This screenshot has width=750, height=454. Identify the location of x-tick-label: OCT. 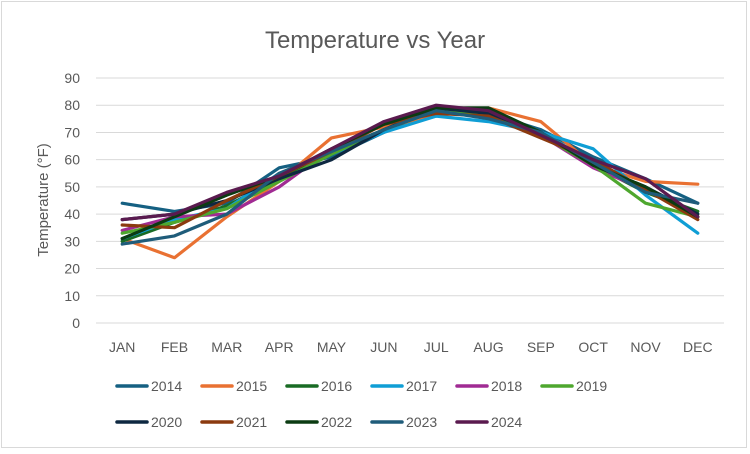
(593, 347).